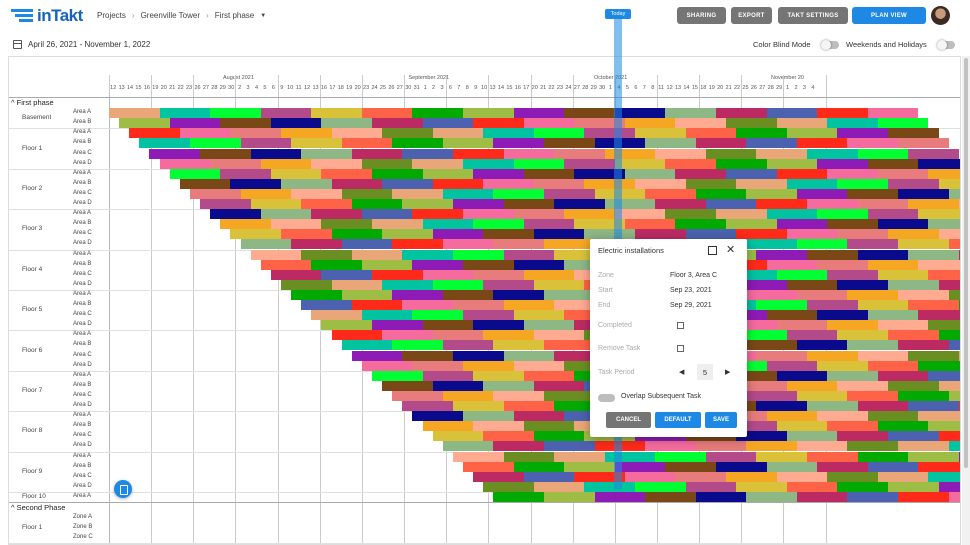  What do you see at coordinates (680, 325) in the screenshot?
I see `completed-checkbox` at bounding box center [680, 325].